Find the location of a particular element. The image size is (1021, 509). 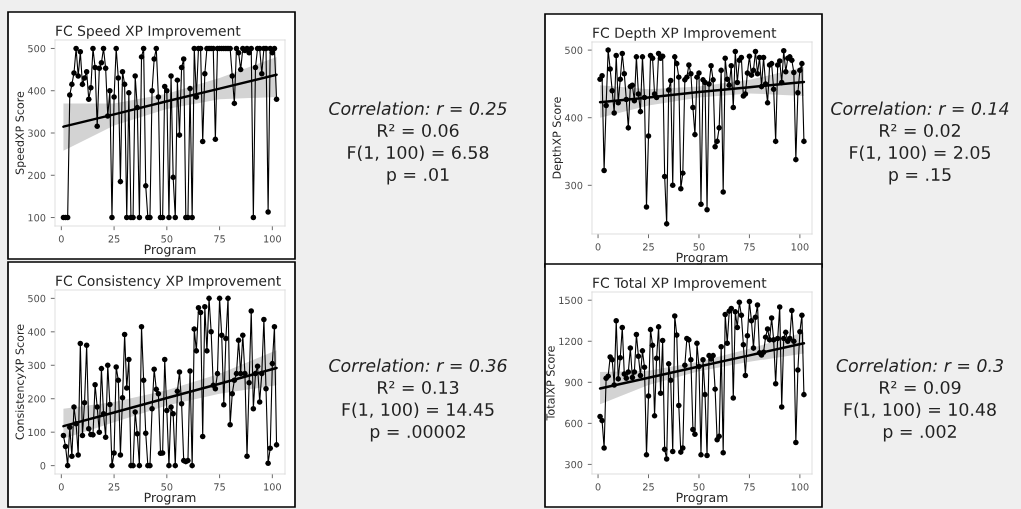

text: R² = 0.09 is located at coordinates (920, 387).